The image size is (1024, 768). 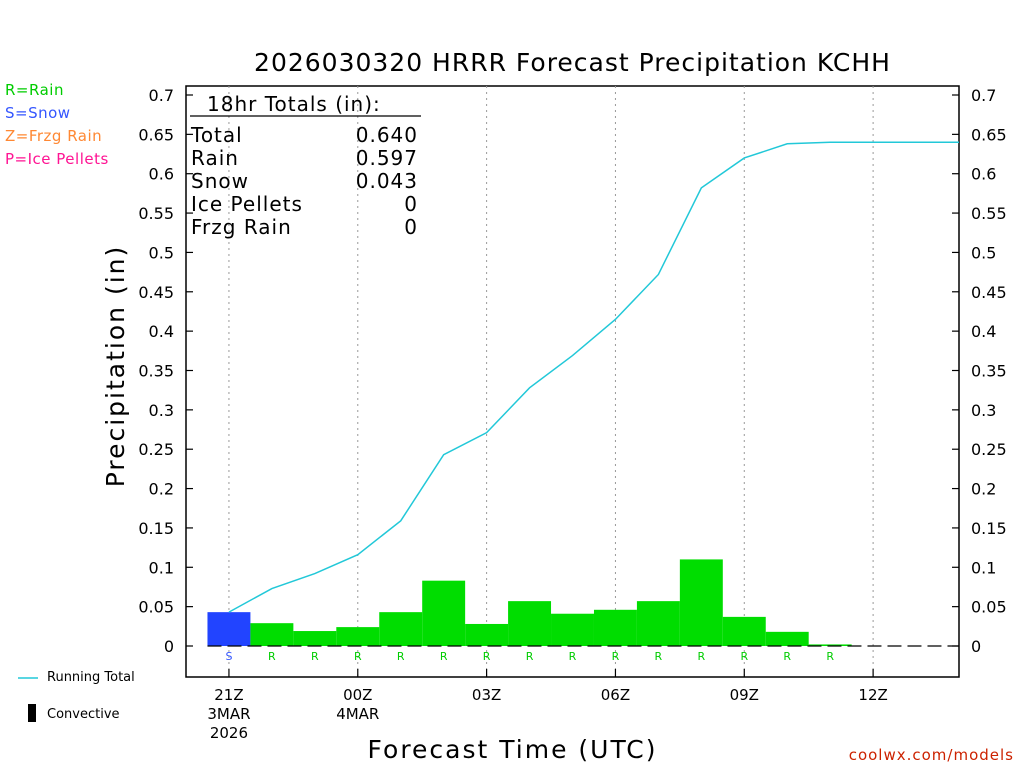 I want to click on y-tick-label-right: 0.45, so click(x=989, y=292).